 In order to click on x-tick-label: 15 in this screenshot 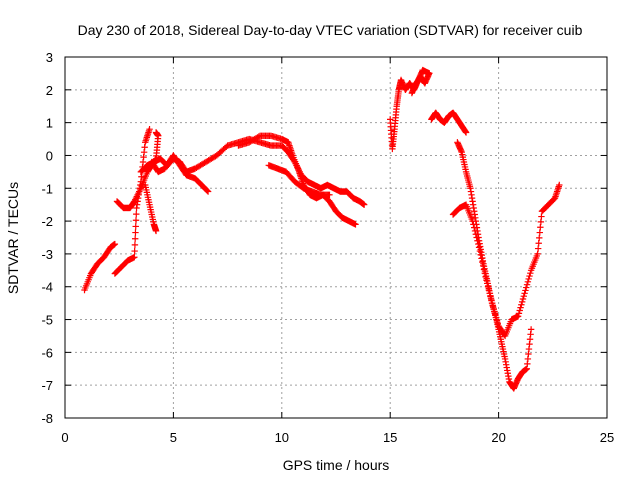, I will do `click(390, 437)`.